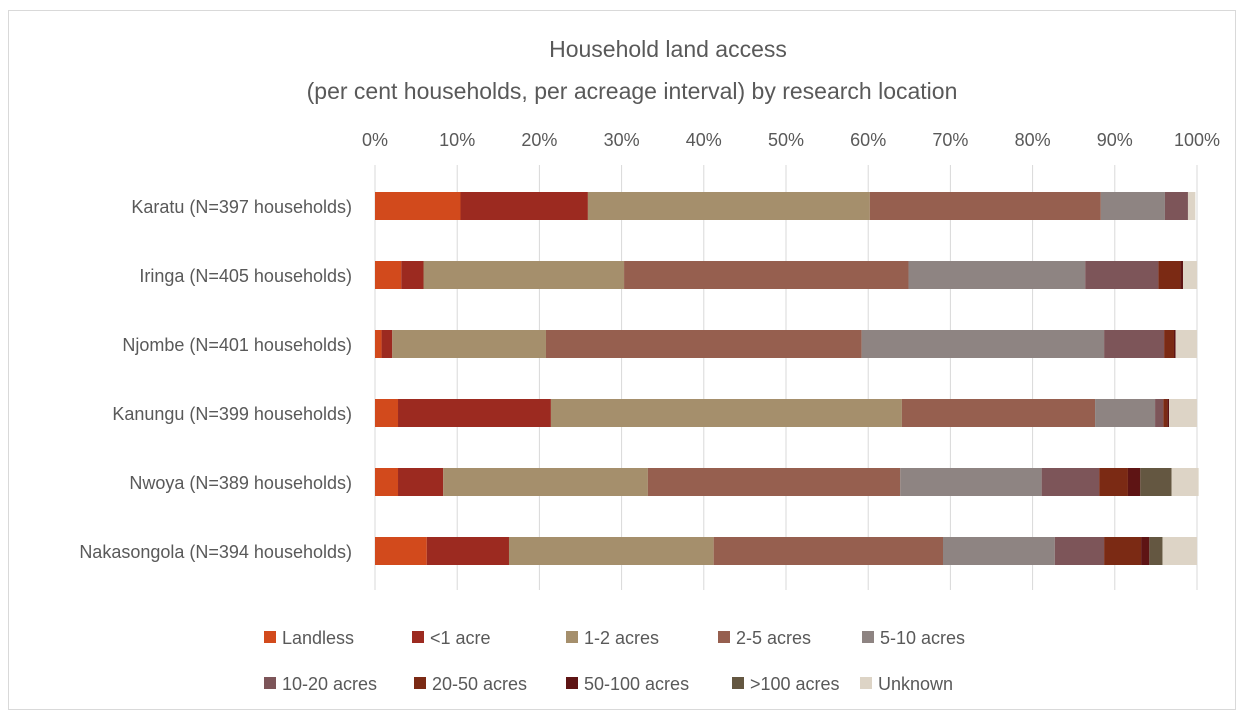  Describe the element at coordinates (237, 345) in the screenshot. I see `category-label: Njombe (N=401 households)` at that location.